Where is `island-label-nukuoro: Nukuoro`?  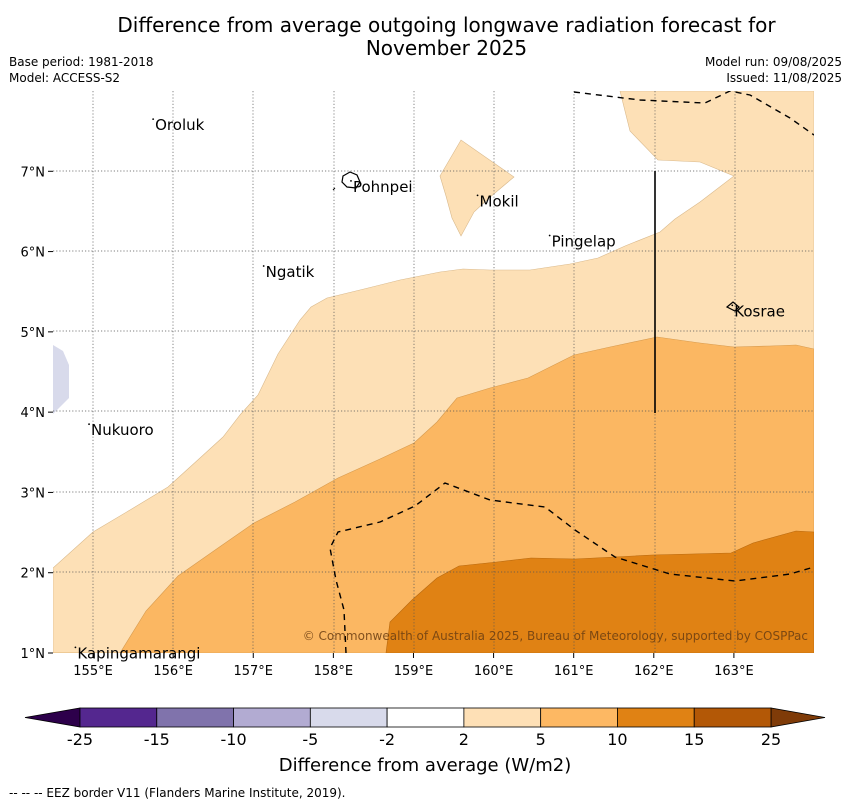 island-label-nukuoro: Nukuoro is located at coordinates (122, 430).